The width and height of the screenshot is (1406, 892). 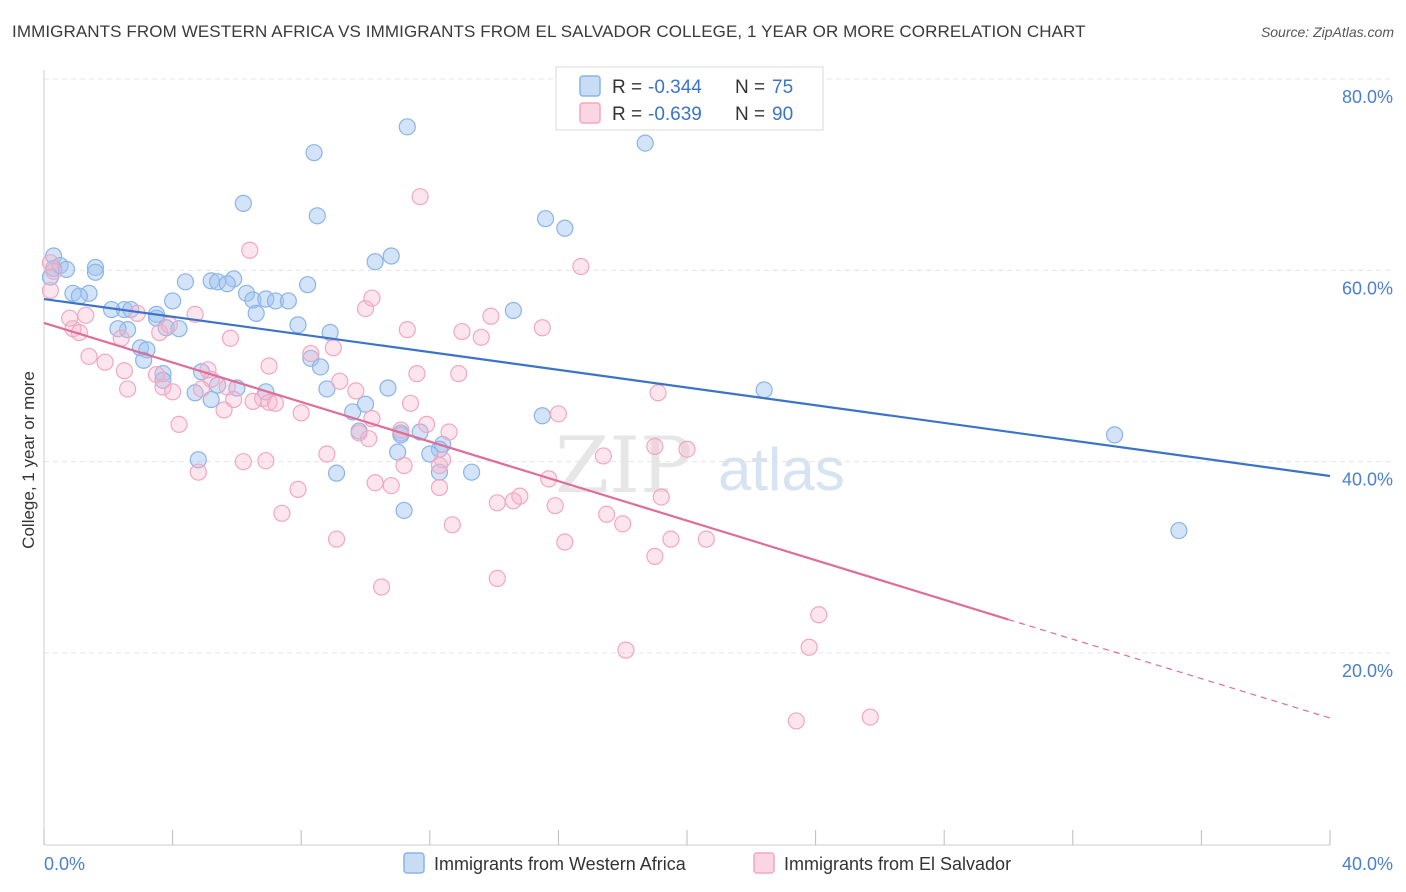 I want to click on legend-swatch-el-salvador, so click(x=590, y=113).